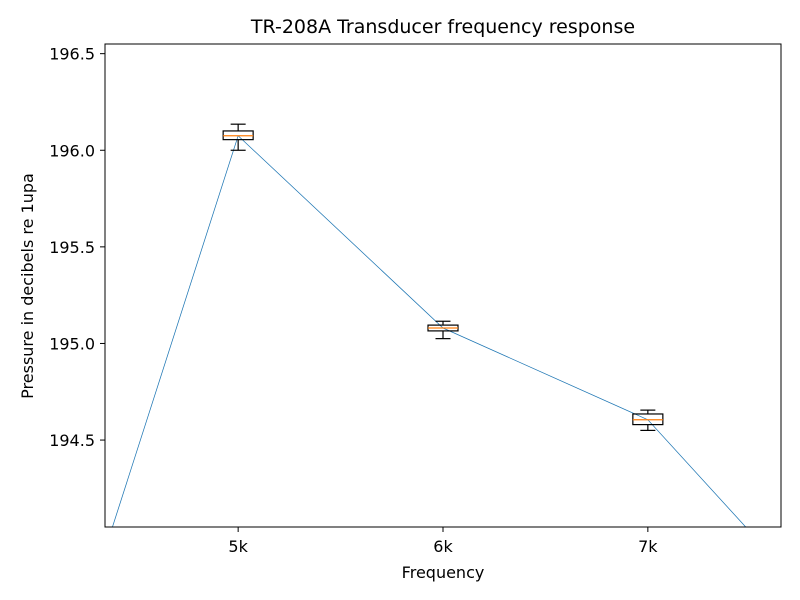 This screenshot has width=800, height=600. Describe the element at coordinates (443, 572) in the screenshot. I see `x-axis-label: Frequency` at that location.